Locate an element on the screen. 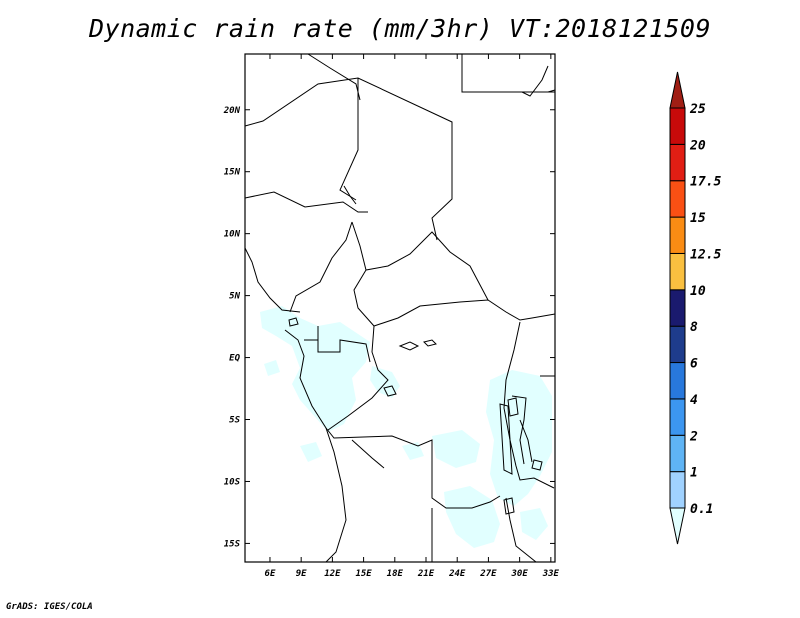 The height and width of the screenshot is (618, 800). colorbar-label: 8 is located at coordinates (694, 327).